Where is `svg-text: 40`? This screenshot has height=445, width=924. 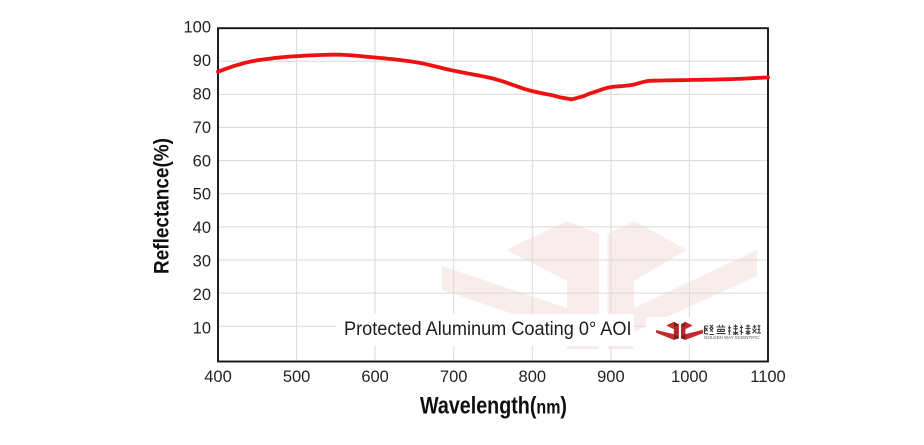 svg-text: 40 is located at coordinates (202, 228).